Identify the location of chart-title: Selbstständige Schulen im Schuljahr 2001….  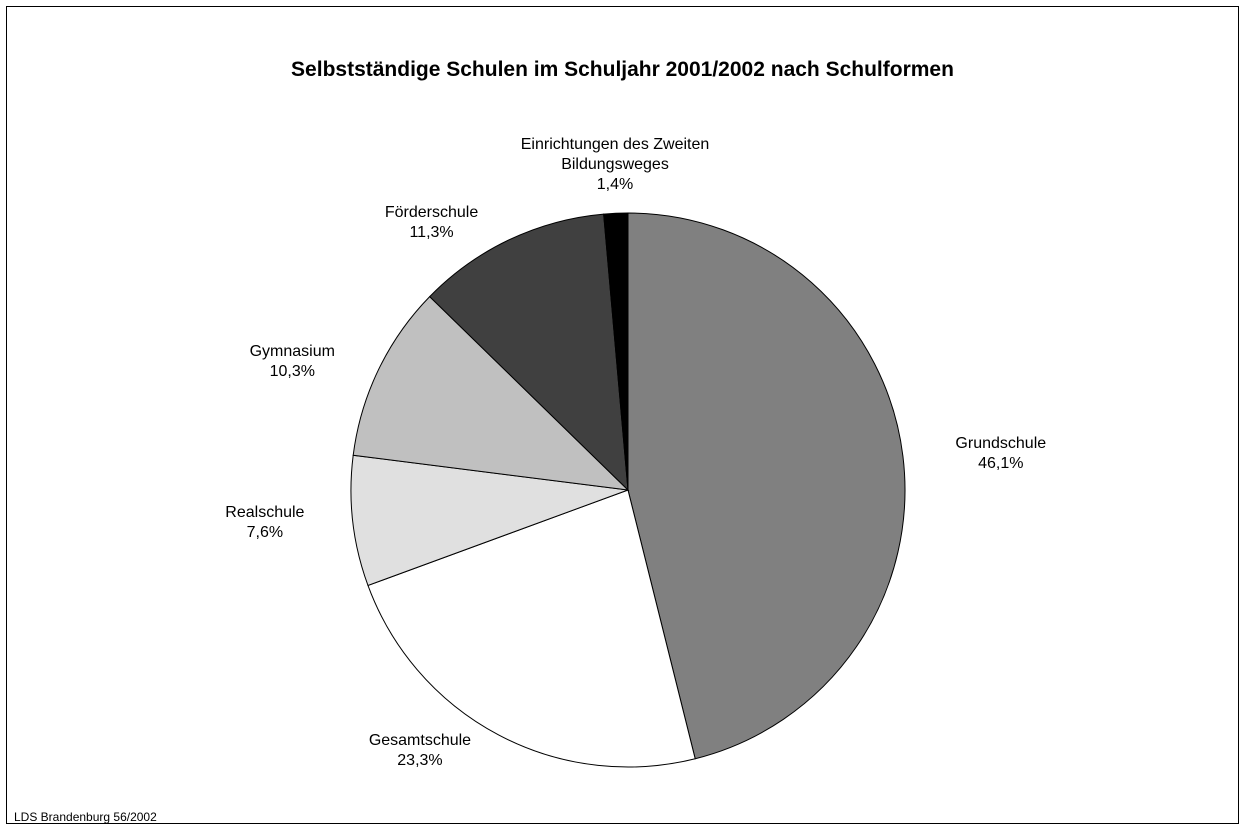
(622, 69).